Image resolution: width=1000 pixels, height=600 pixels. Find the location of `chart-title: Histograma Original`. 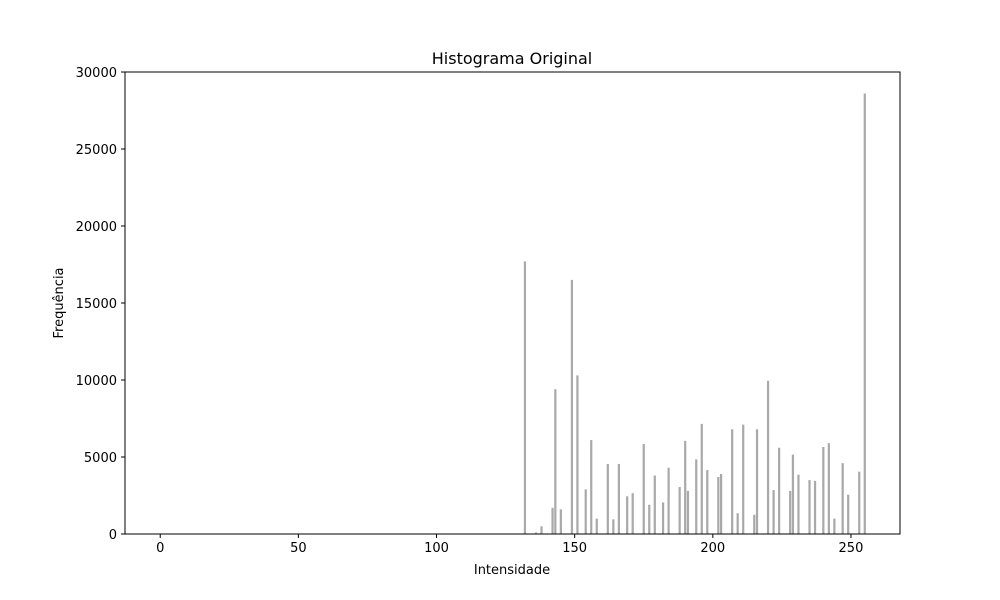

chart-title: Histograma Original is located at coordinates (512, 58).